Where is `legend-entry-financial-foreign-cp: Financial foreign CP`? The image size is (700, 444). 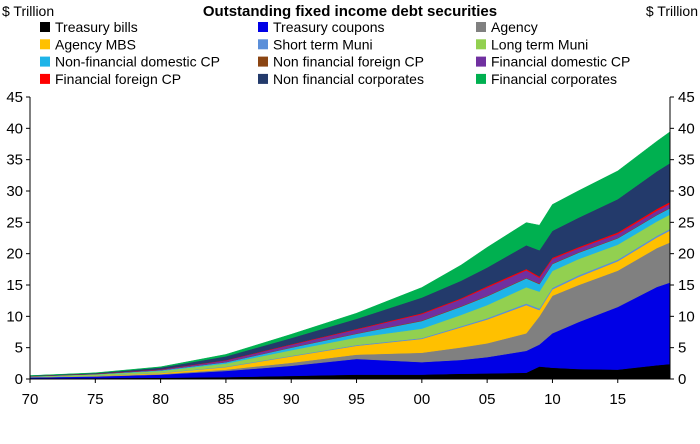
legend-entry-financial-foreign-cp: Financial foreign CP is located at coordinates (110, 79).